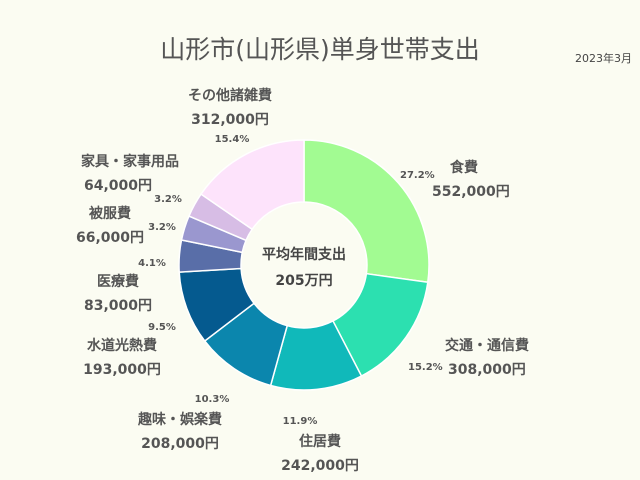 This screenshot has height=480, width=640. I want to click on slice-amount-5: 83,000円, so click(118, 306).